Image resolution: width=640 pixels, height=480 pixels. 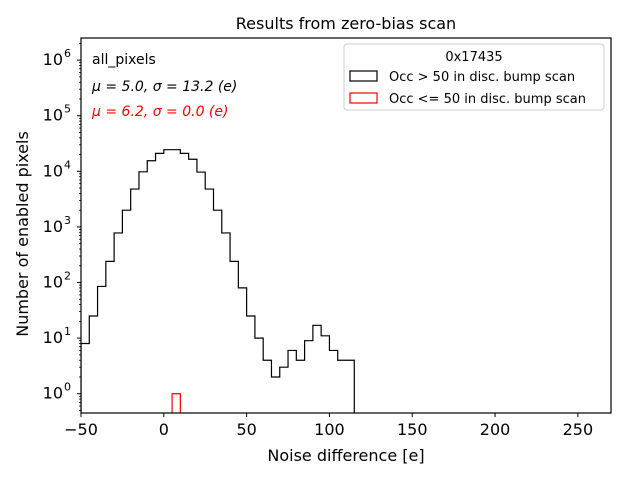 What do you see at coordinates (159, 112) in the screenshot?
I see `stats-series-2: μ = 6.2, σ = 0.0 (e)` at bounding box center [159, 112].